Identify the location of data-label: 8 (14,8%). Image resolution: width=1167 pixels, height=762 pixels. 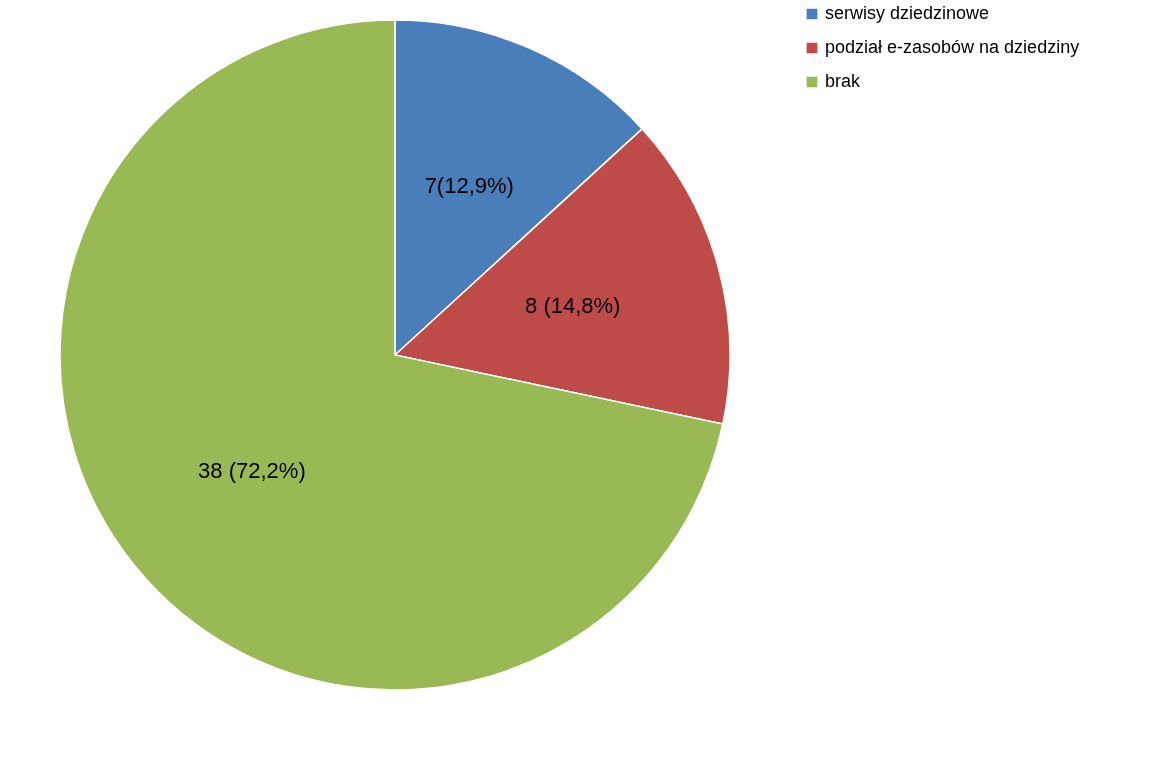
(573, 306).